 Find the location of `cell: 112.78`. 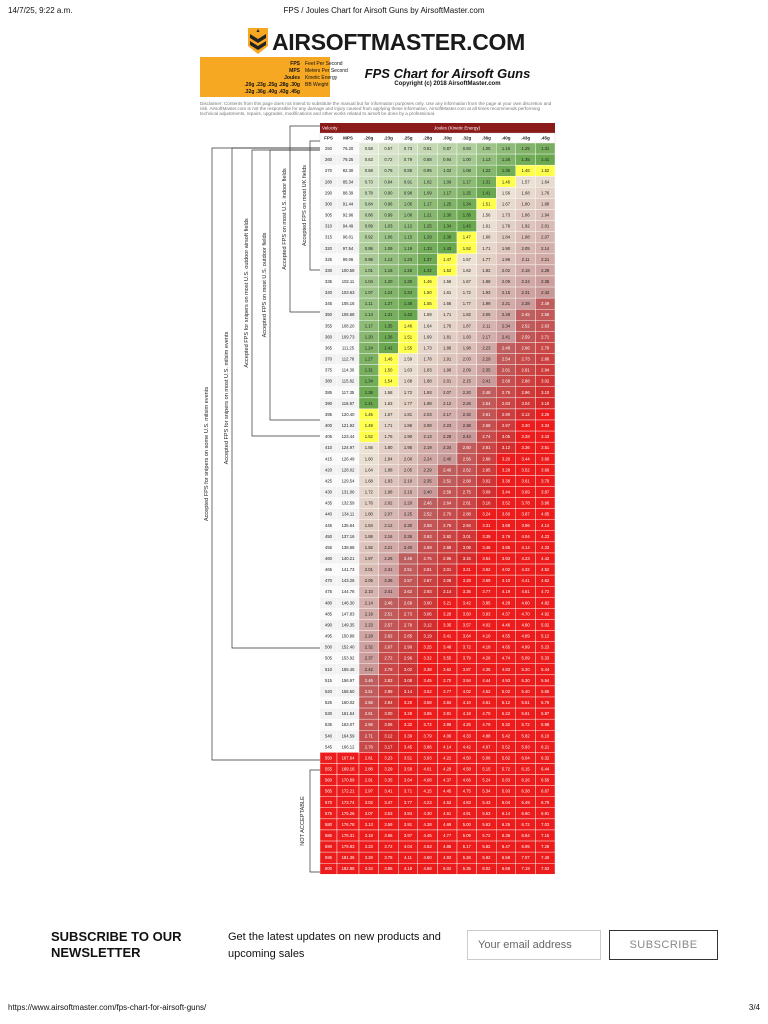

cell: 112.78 is located at coordinates (348, 359).